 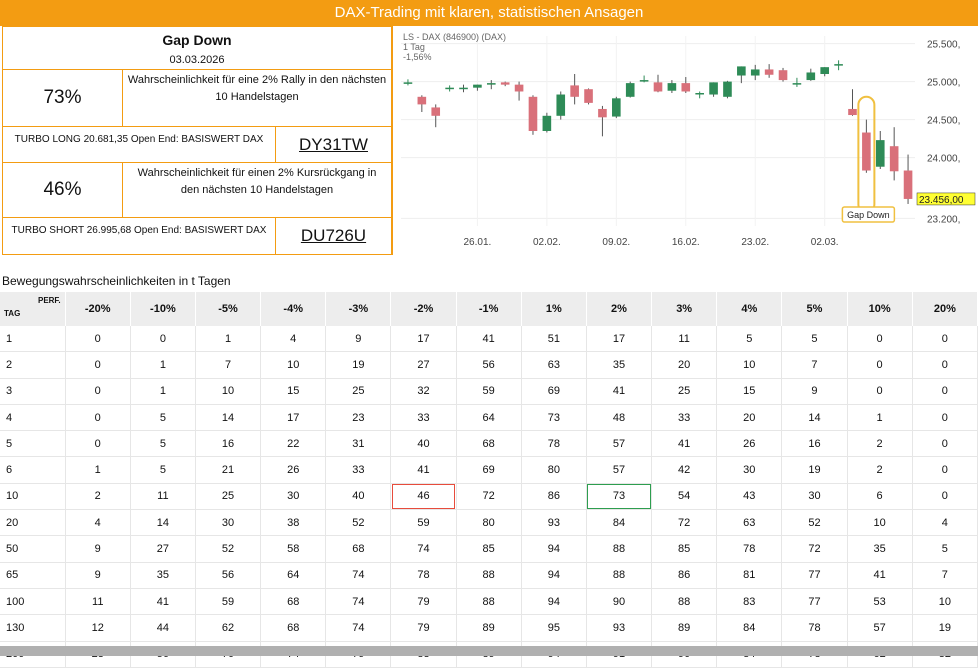 What do you see at coordinates (554, 470) in the screenshot?
I see `table-cell: 80` at bounding box center [554, 470].